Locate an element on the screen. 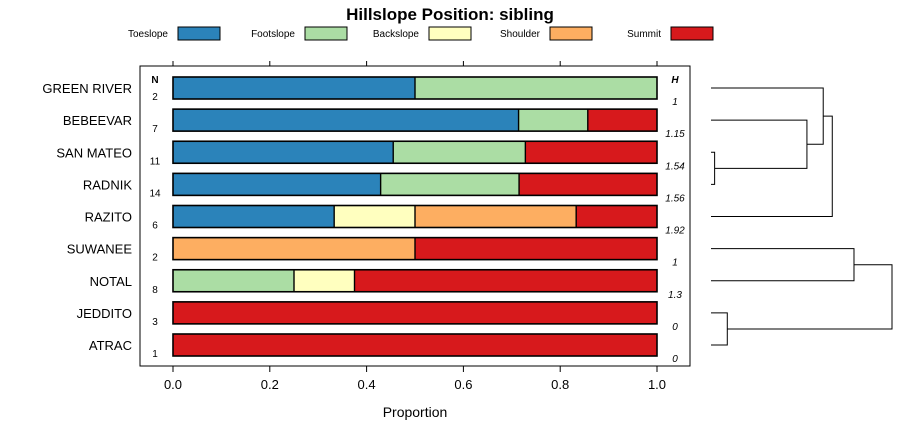 This screenshot has height=440, width=900. n-value-radnik: 14 is located at coordinates (155, 193).